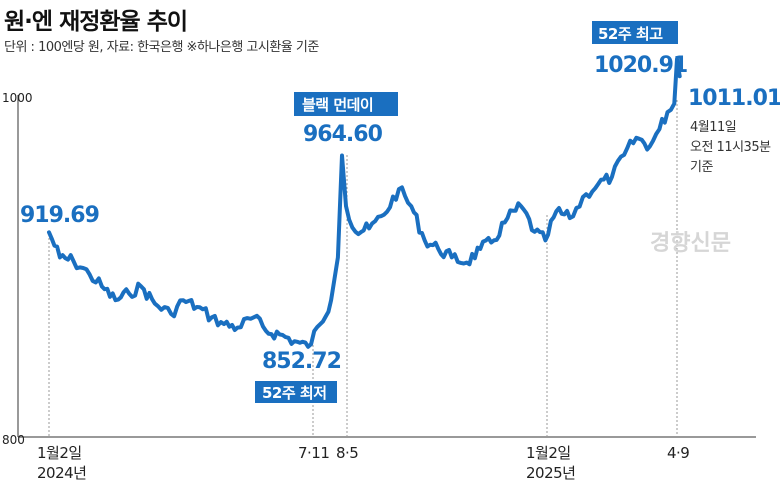  Describe the element at coordinates (17, 98) in the screenshot. I see `y-tick-1000: 1000` at that location.